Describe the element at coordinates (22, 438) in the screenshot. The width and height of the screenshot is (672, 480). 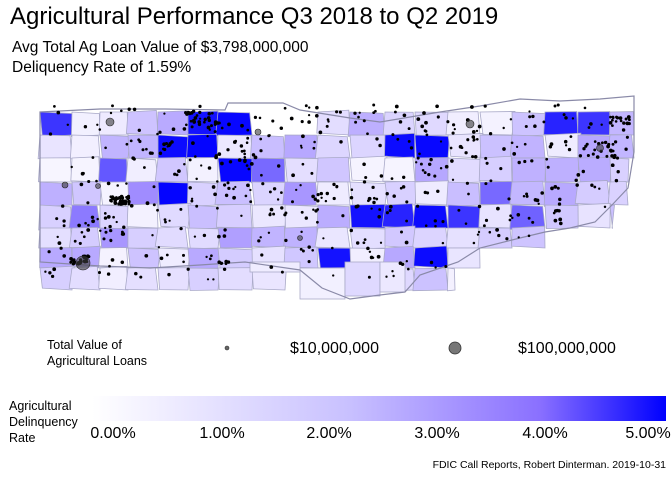
I see `color-legend-title-line3: Rate` at that location.